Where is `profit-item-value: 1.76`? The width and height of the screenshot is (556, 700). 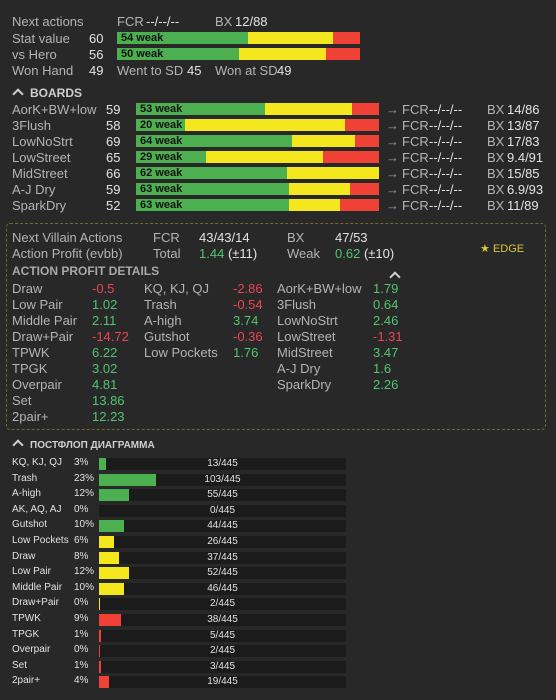 profit-item-value: 1.76 is located at coordinates (246, 352).